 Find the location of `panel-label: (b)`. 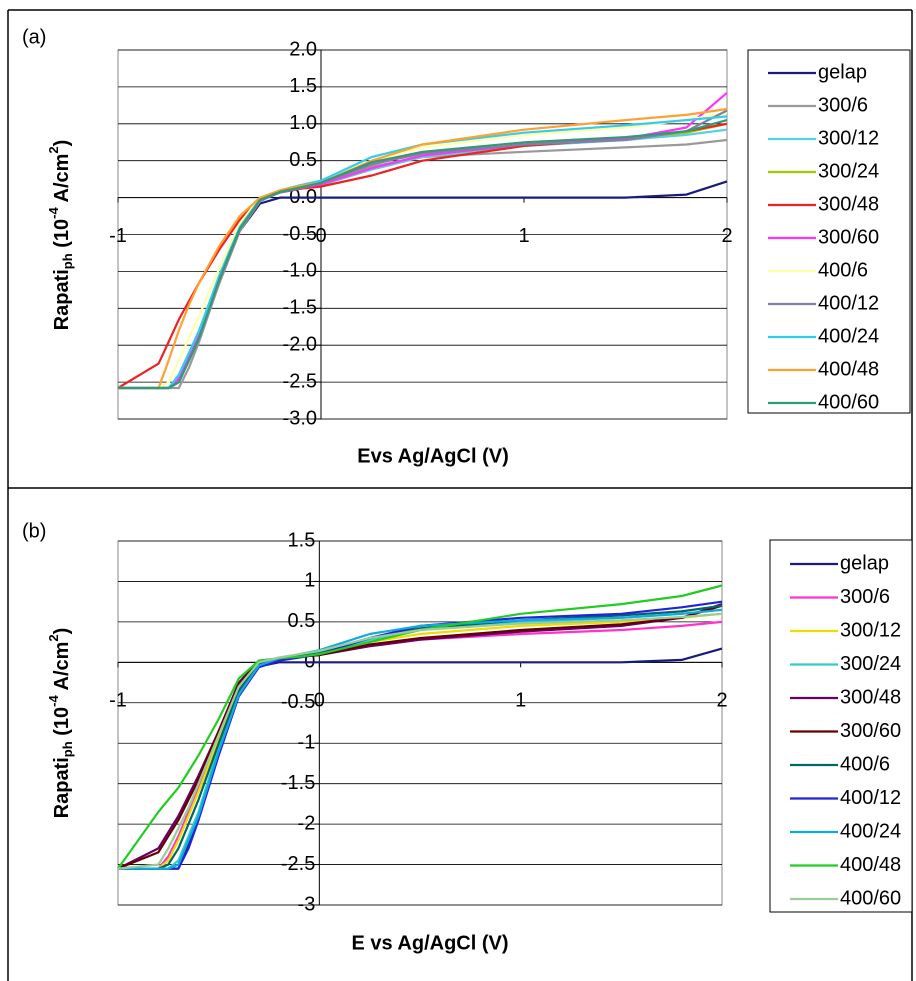

panel-label: (b) is located at coordinates (34, 531).